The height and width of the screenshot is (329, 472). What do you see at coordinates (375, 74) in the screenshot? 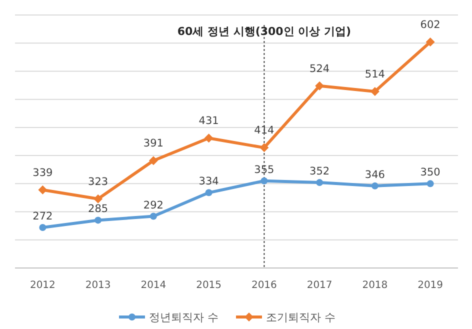
I see `data-label: 514` at bounding box center [375, 74].